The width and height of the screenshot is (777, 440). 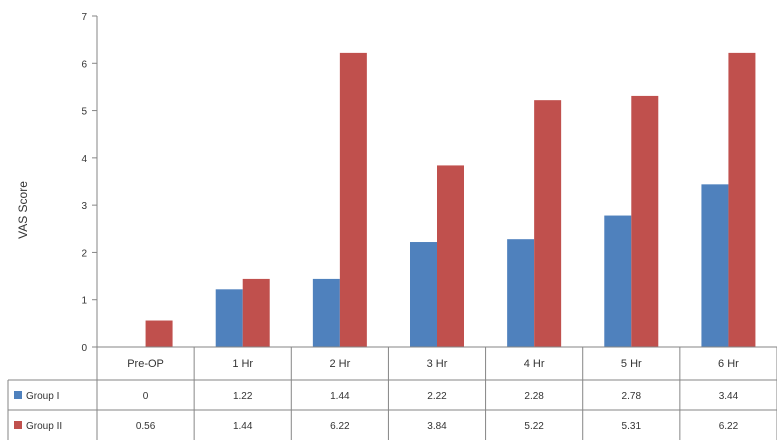 What do you see at coordinates (18, 425) in the screenshot?
I see `legend-key-group-ii` at bounding box center [18, 425].